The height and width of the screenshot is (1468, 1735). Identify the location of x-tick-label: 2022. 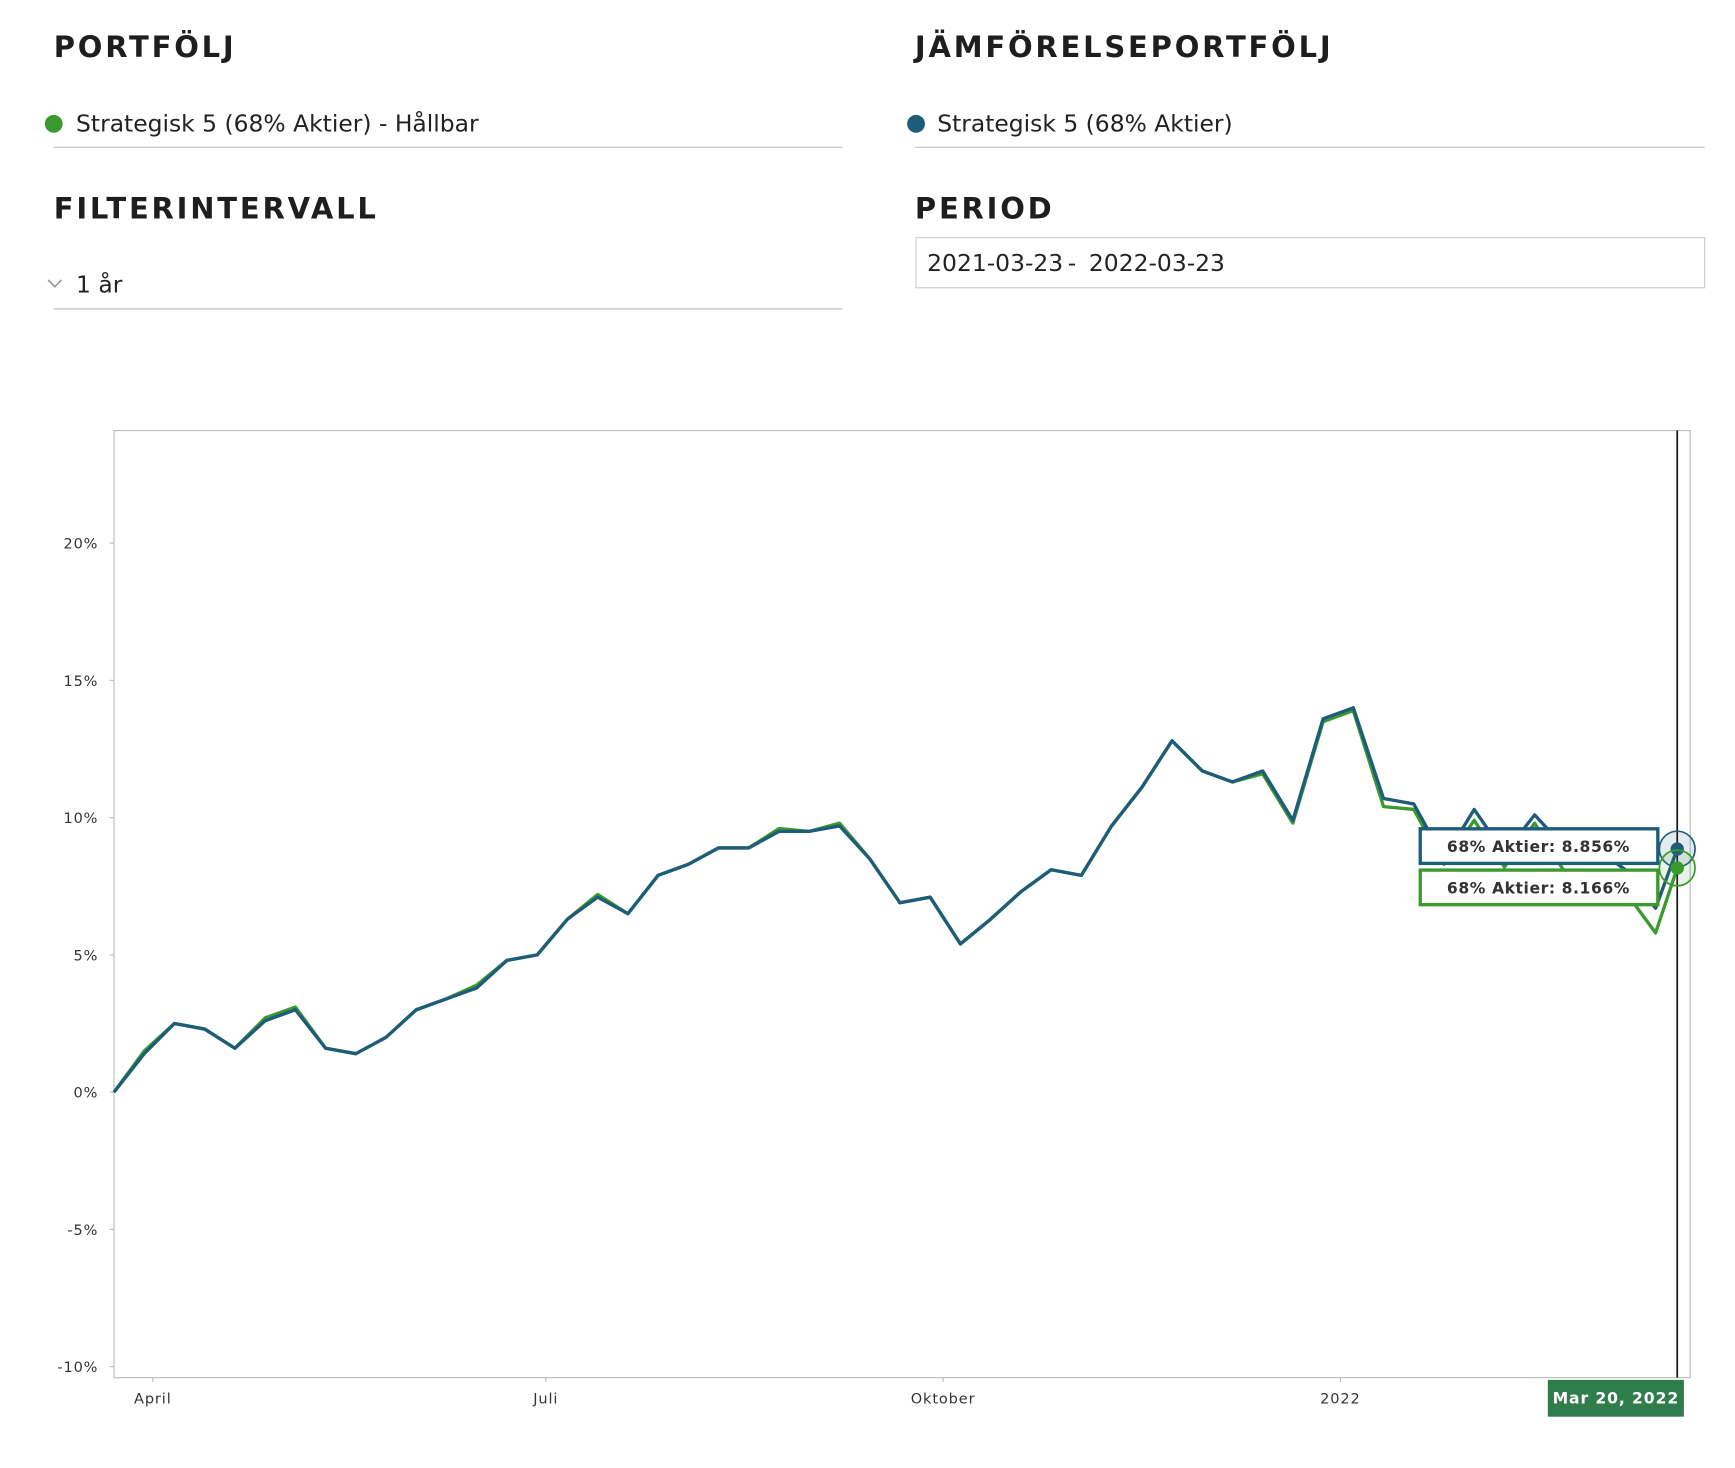
(1340, 1399).